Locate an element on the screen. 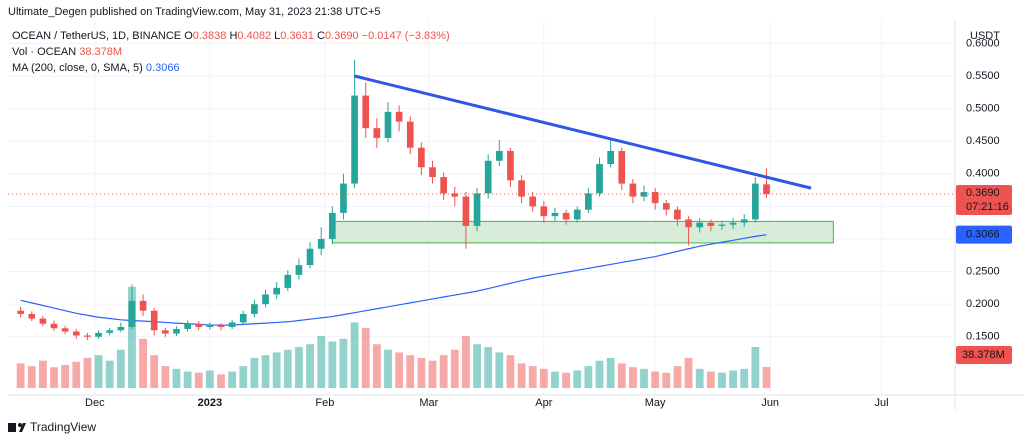  ohlc-key: O is located at coordinates (188, 36).